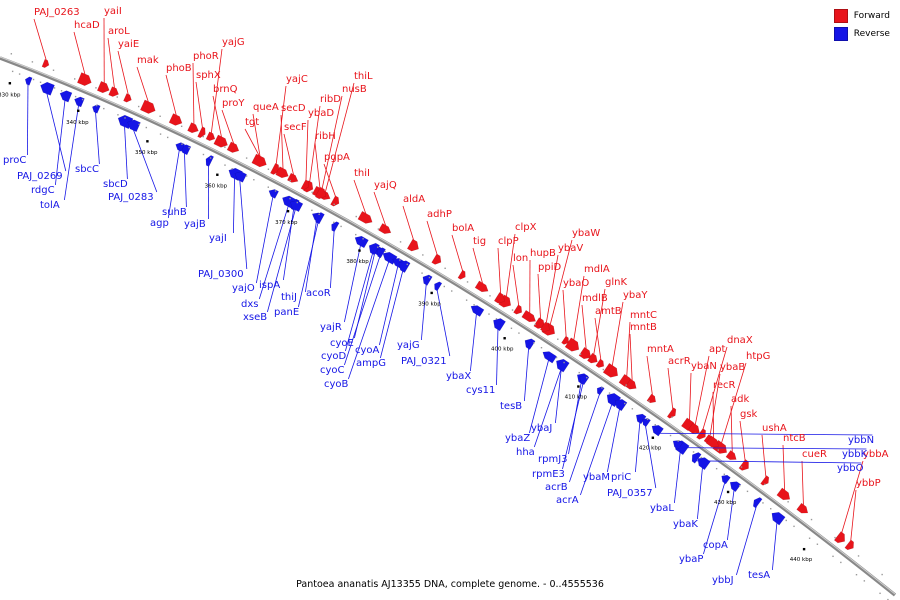 This screenshot has width=900, height=600. Describe the element at coordinates (87, 25) in the screenshot. I see `forward-gene-label: hcaD` at that location.